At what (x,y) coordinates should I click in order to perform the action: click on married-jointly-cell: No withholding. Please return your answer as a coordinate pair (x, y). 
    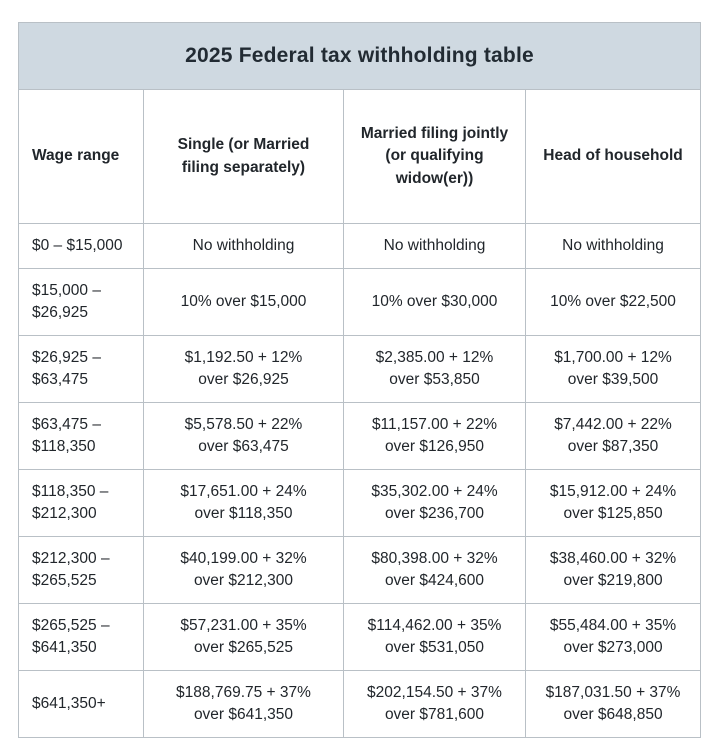
    Looking at the image, I should click on (434, 246).